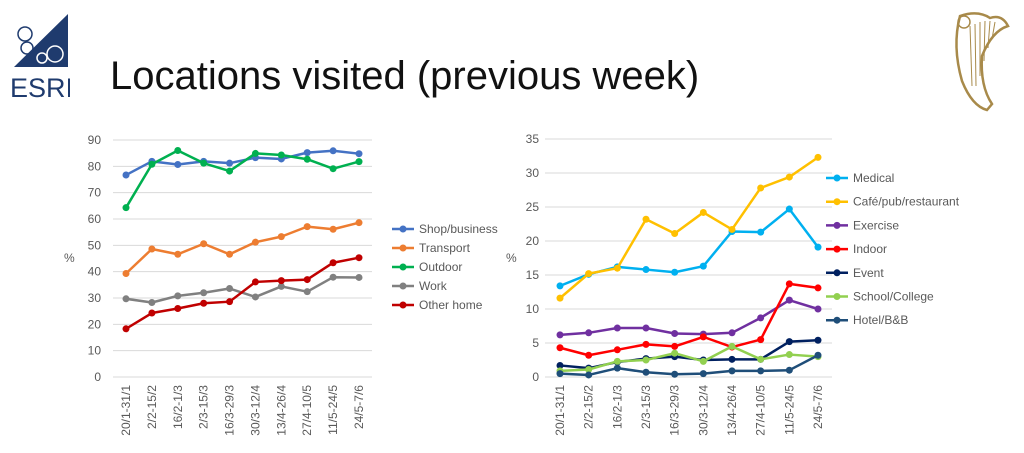 This screenshot has width=1024, height=453. What do you see at coordinates (40, 59) in the screenshot?
I see `esri-logo: ESRI` at bounding box center [40, 59].